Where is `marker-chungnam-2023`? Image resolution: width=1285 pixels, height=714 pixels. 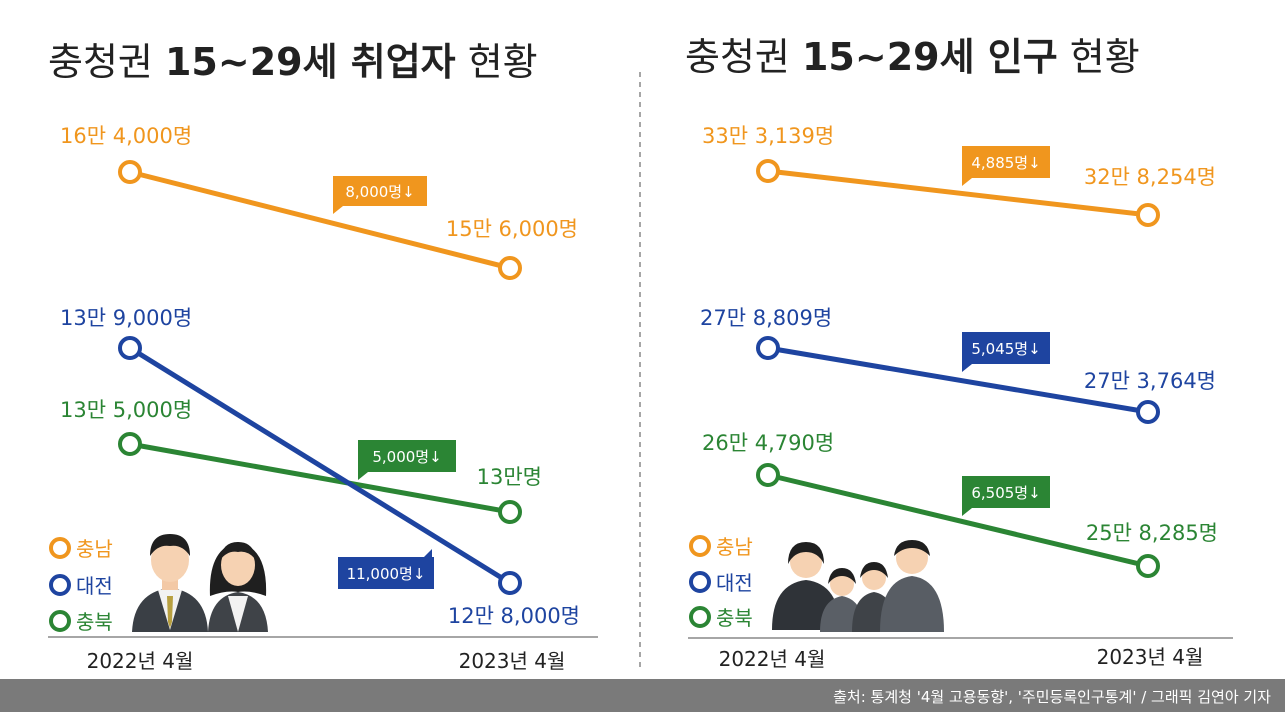
marker-chungnam-2023 is located at coordinates (510, 268).